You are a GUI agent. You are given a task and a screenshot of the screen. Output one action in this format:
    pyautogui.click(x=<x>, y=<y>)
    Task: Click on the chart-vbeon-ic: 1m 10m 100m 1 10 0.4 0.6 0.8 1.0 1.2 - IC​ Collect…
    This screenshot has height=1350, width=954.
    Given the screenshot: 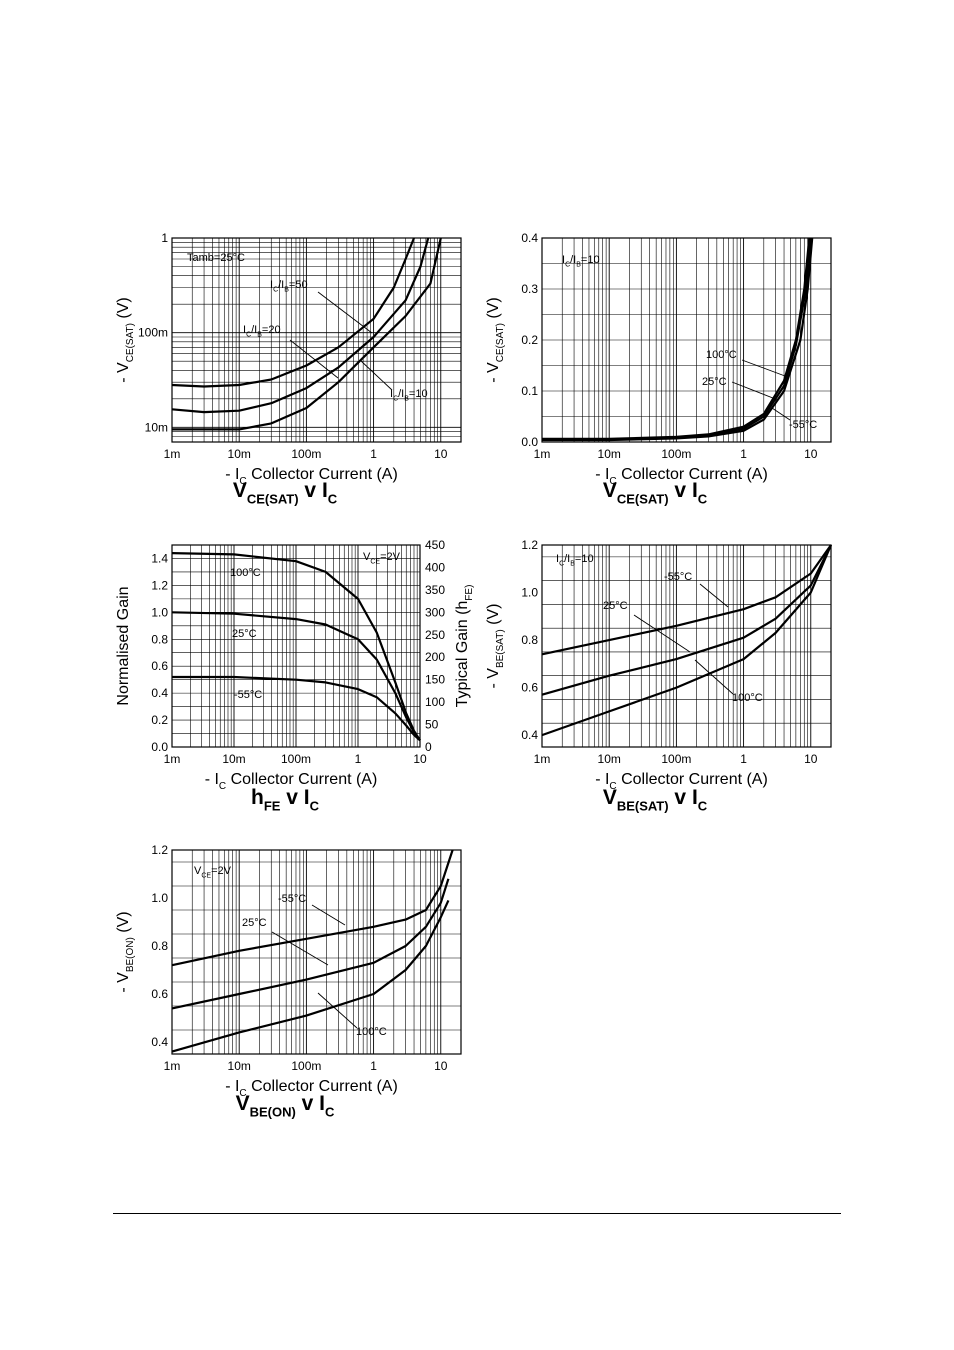 What is the action you would take?
    pyautogui.click(x=288, y=981)
    